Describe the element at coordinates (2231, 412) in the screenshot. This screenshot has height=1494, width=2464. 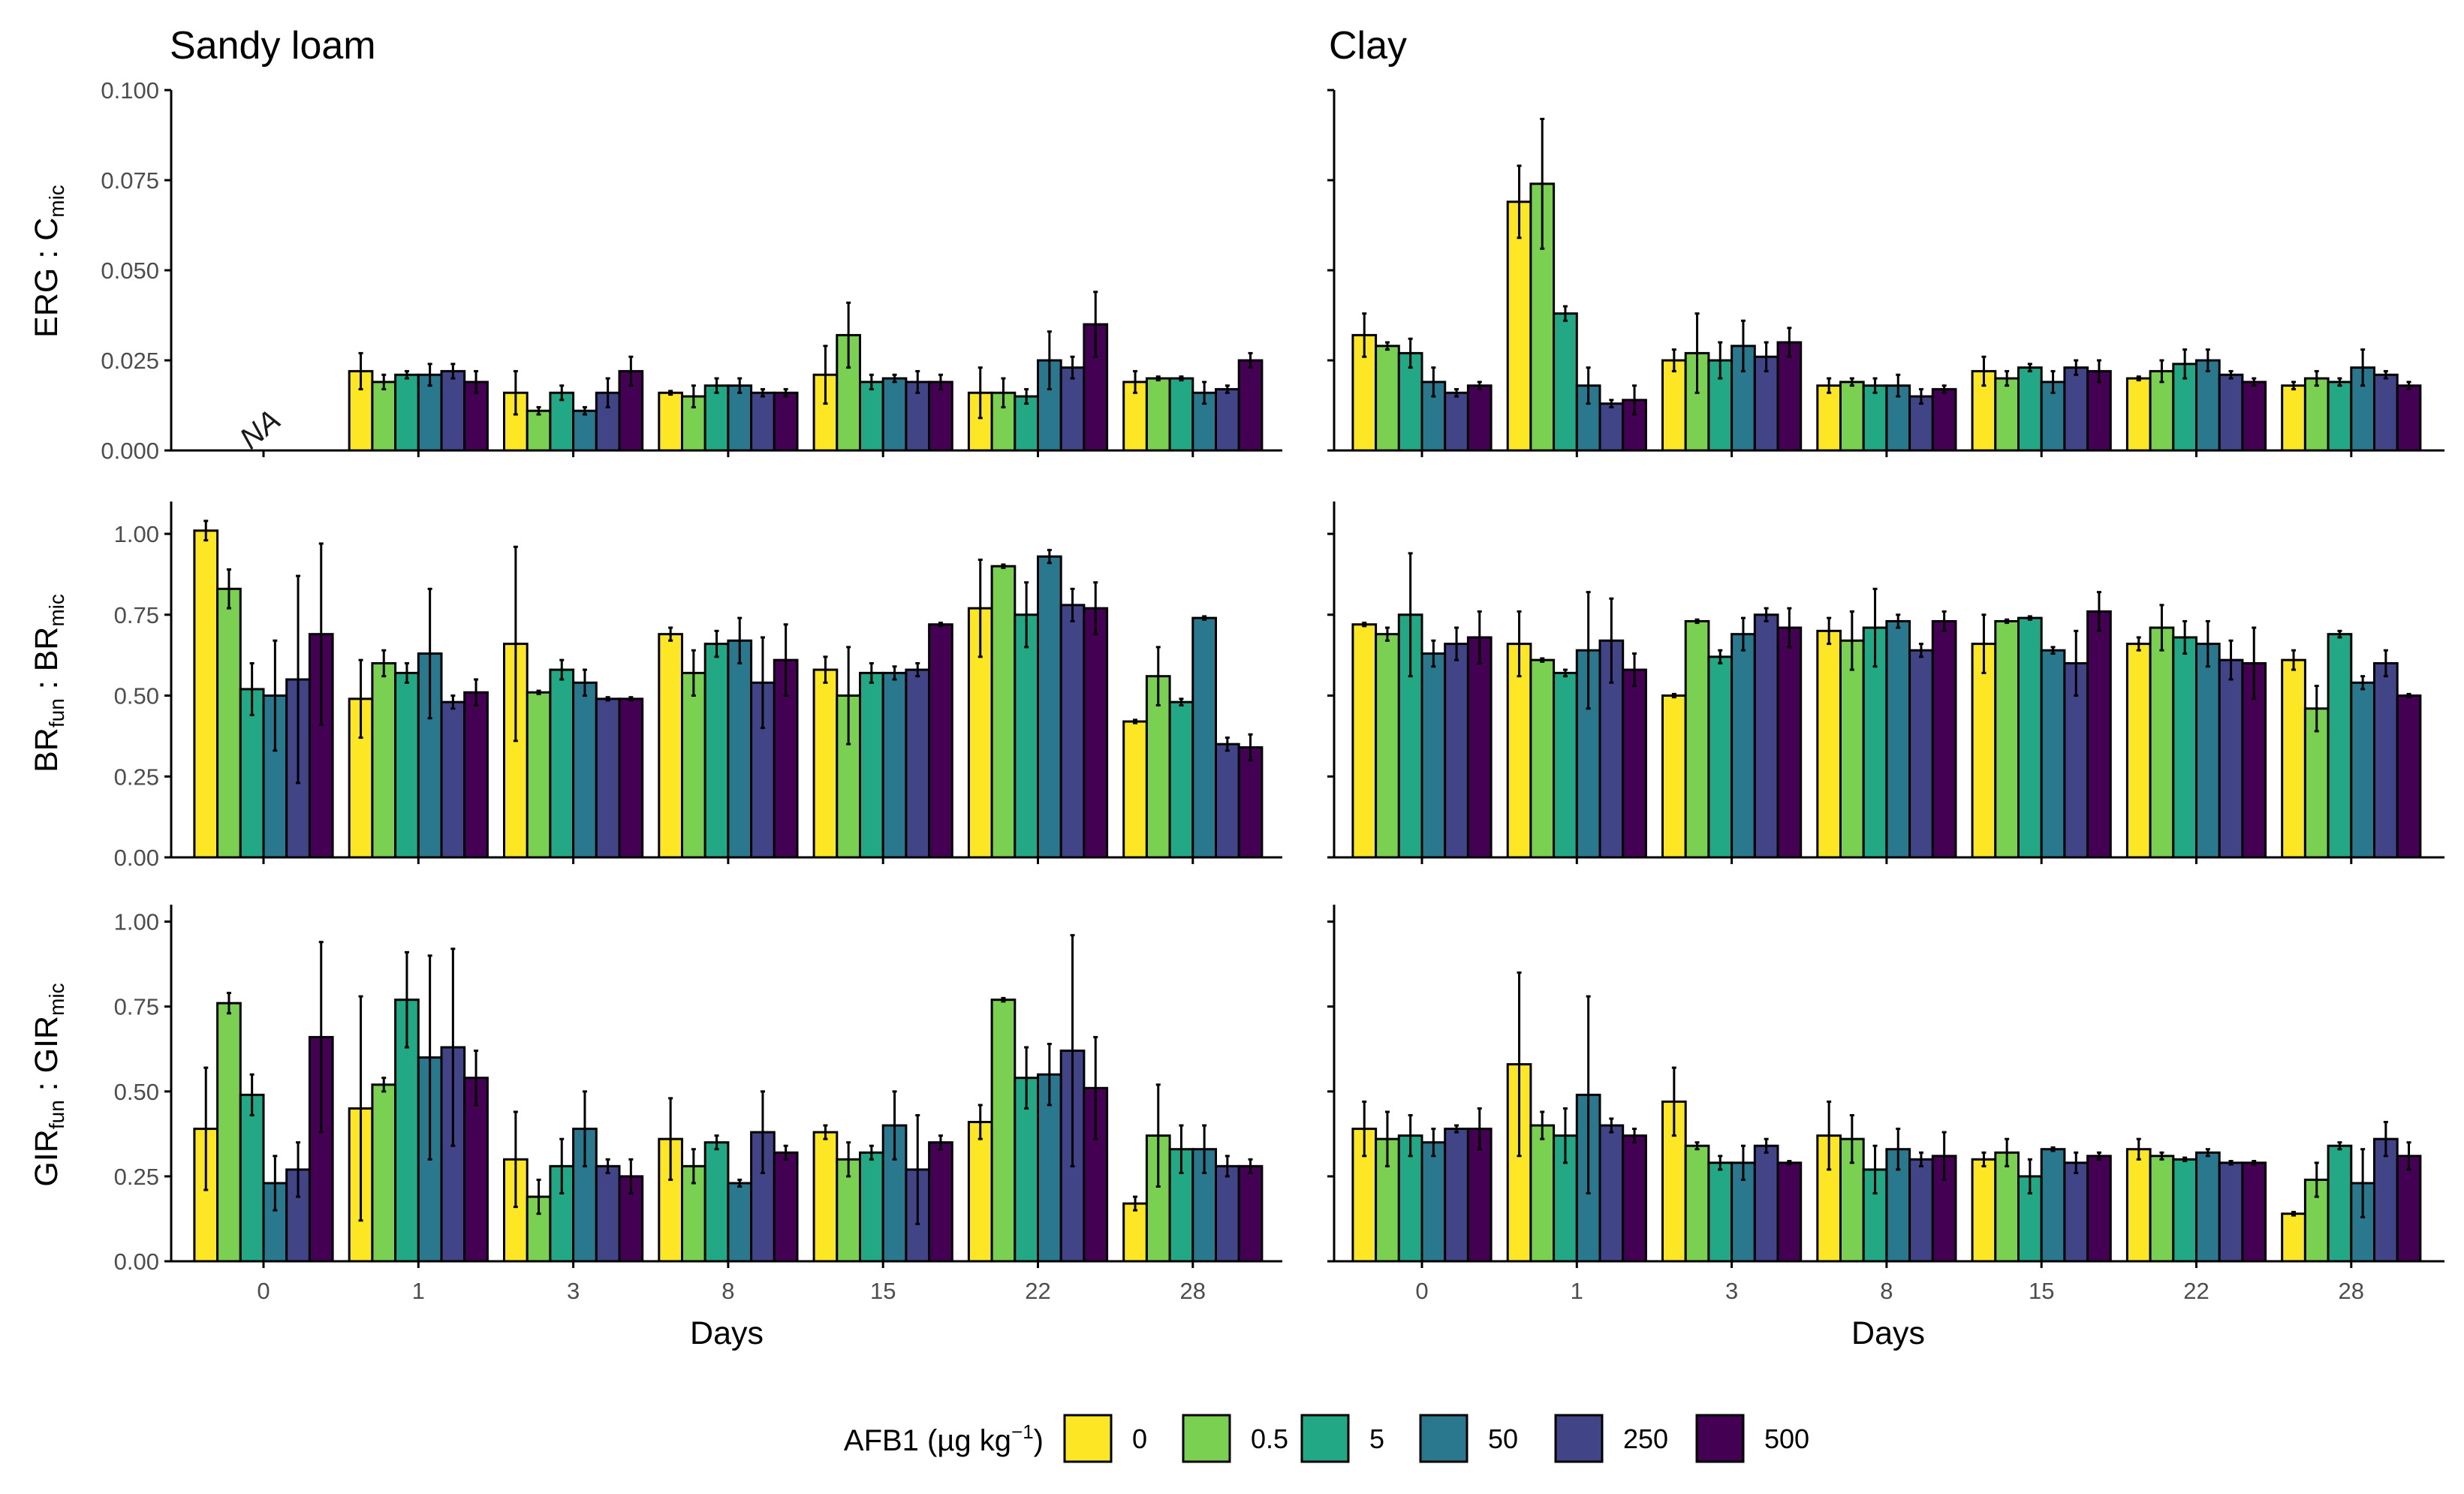
I see `panel-r0-c1-bar-day22-s4` at that location.